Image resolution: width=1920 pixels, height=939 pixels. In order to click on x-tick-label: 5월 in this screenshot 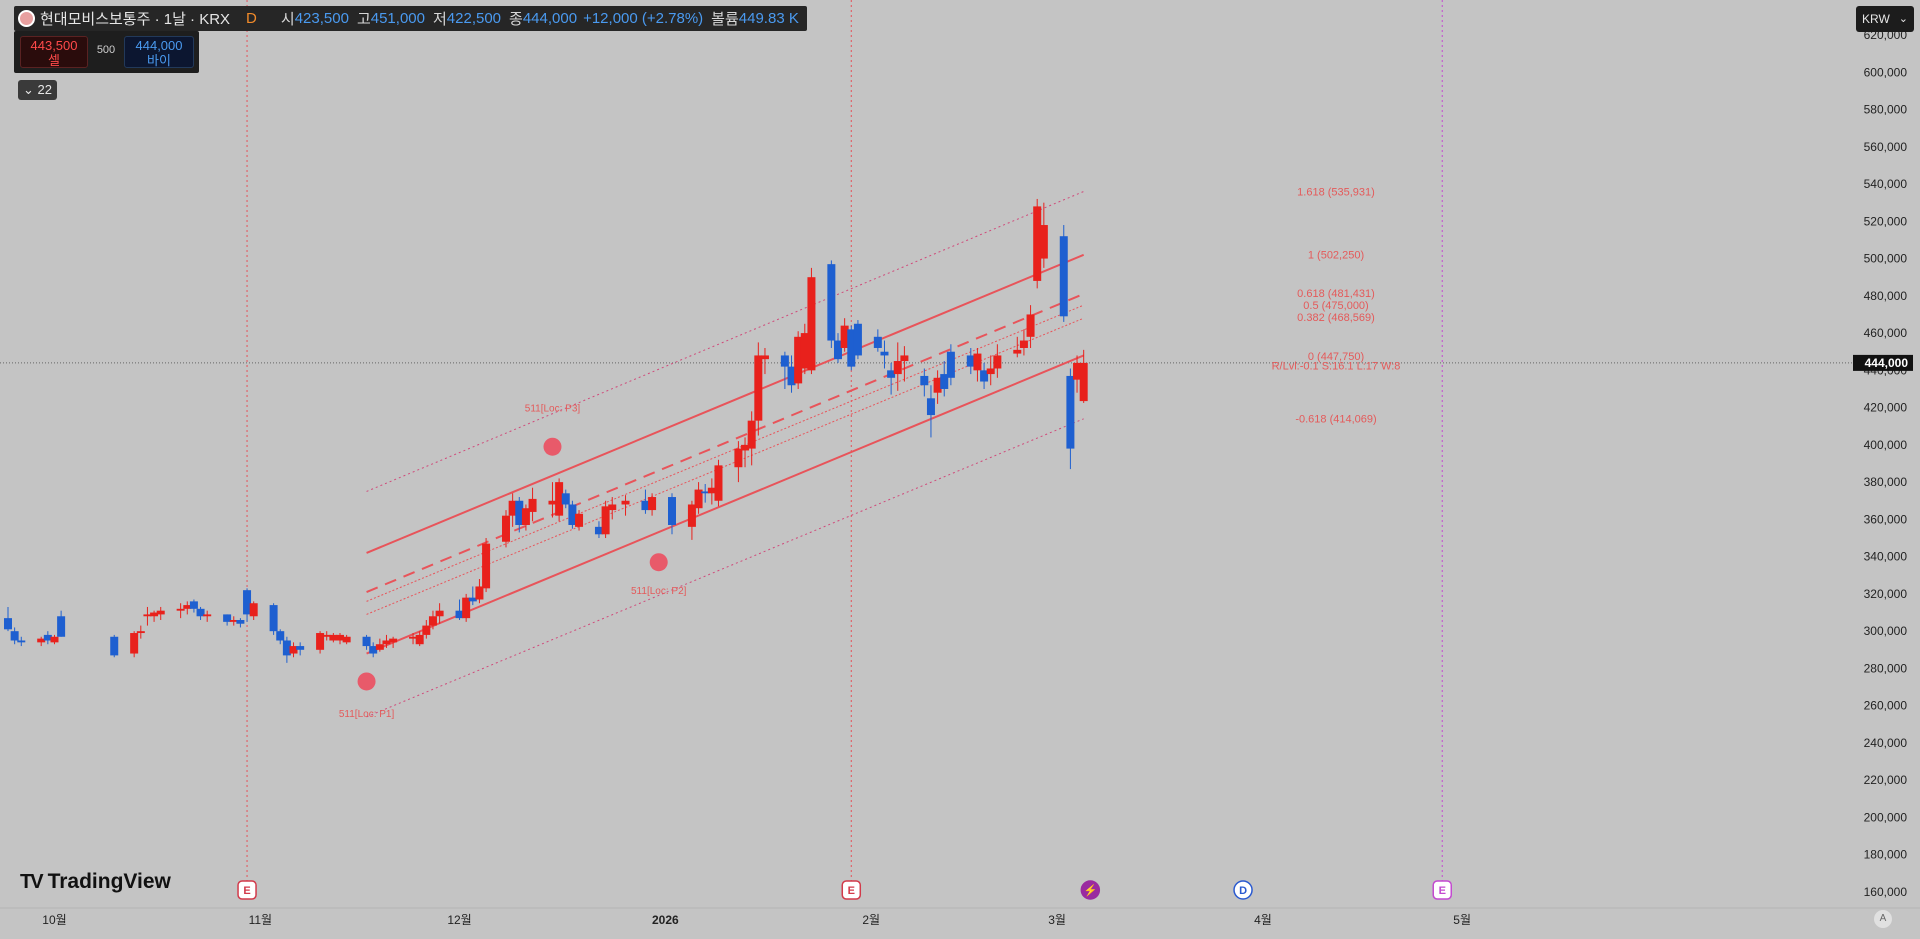, I will do `click(1462, 920)`.